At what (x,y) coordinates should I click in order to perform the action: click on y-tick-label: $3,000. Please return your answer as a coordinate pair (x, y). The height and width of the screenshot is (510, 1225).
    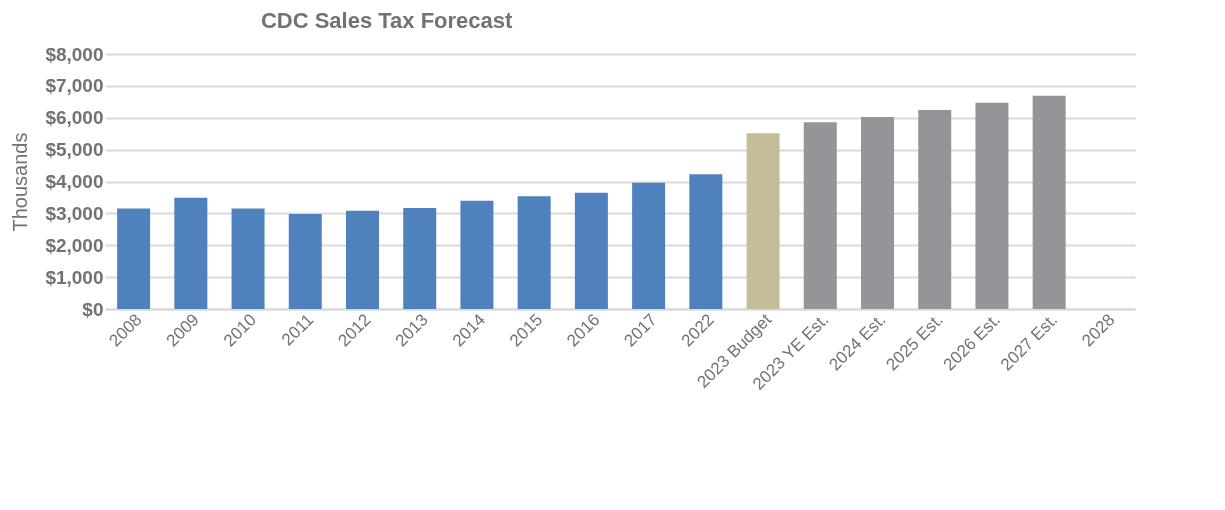
    Looking at the image, I should click on (74, 213).